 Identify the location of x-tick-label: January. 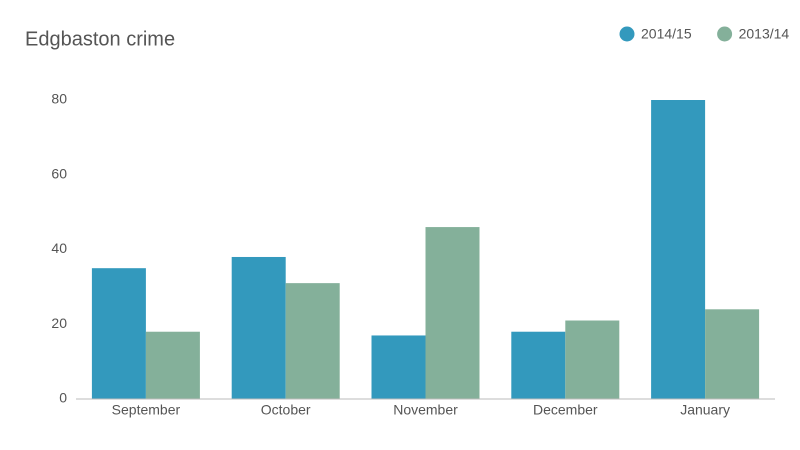
(705, 410).